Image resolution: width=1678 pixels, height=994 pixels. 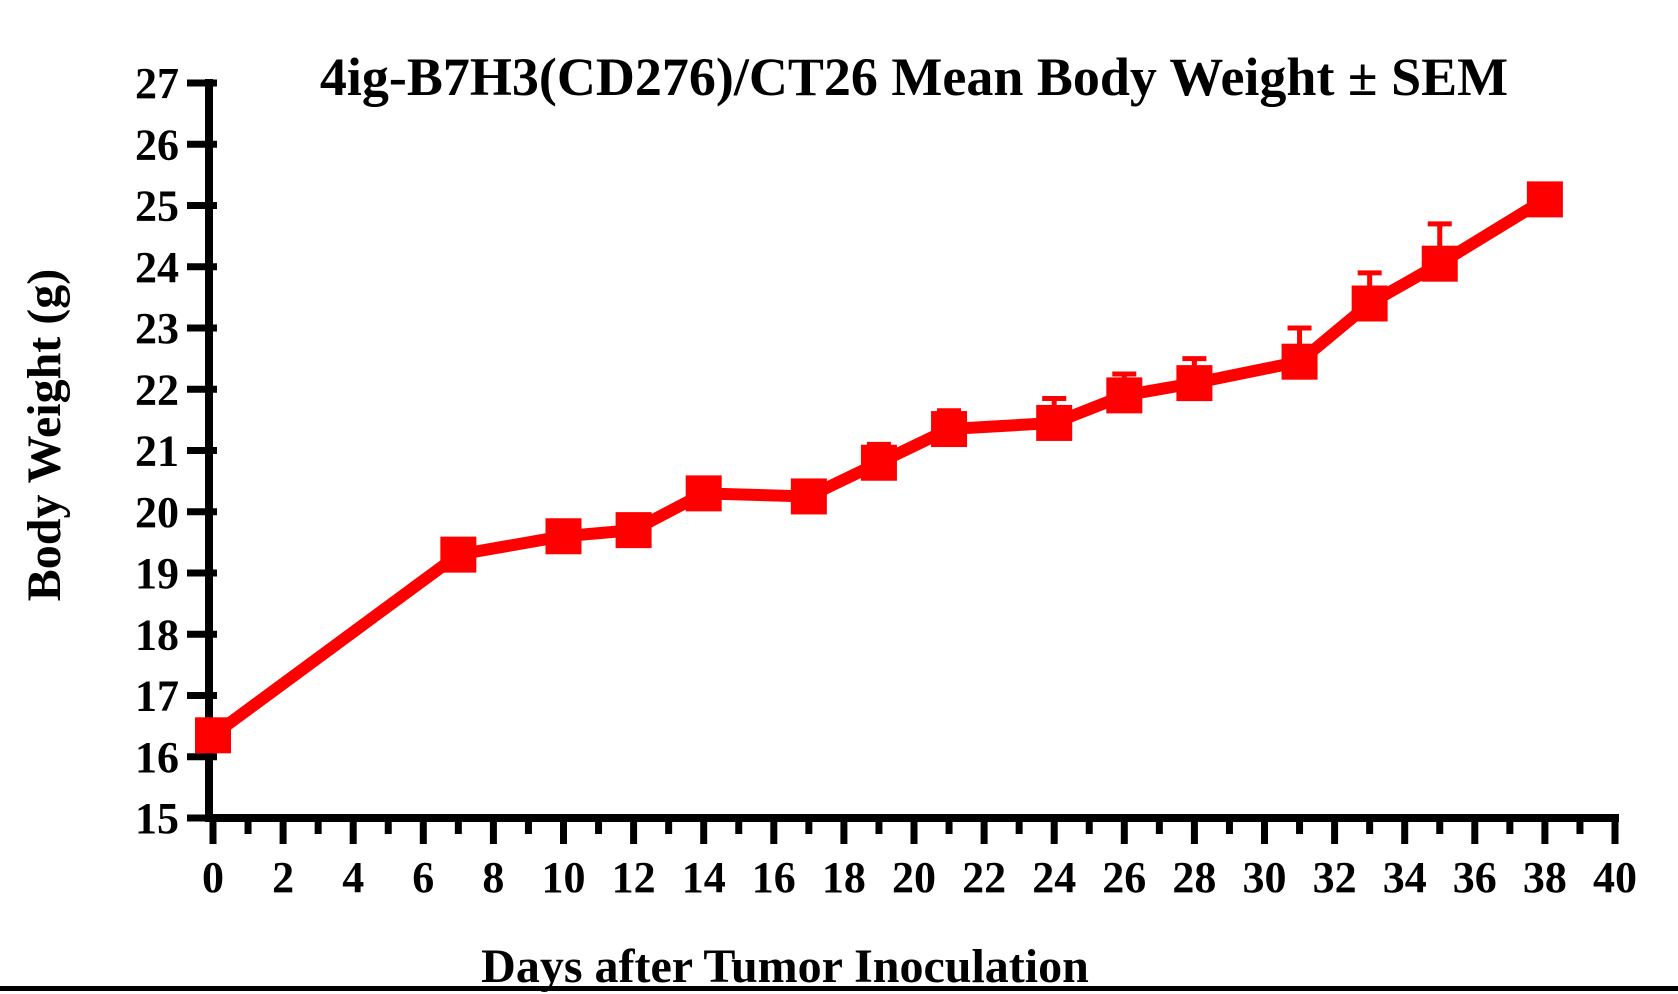 What do you see at coordinates (157, 328) in the screenshot?
I see `y-tick-label: 23` at bounding box center [157, 328].